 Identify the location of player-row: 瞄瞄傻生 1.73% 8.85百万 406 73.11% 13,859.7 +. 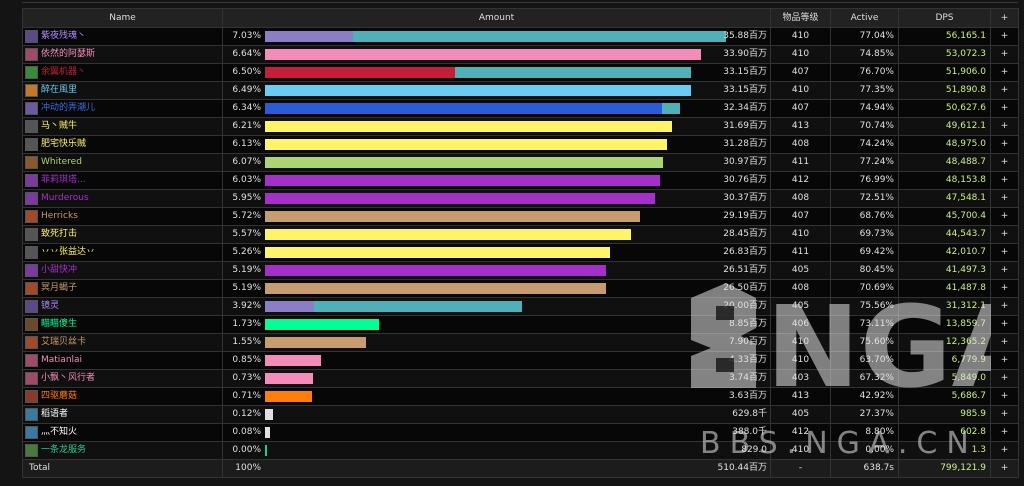
(520, 324).